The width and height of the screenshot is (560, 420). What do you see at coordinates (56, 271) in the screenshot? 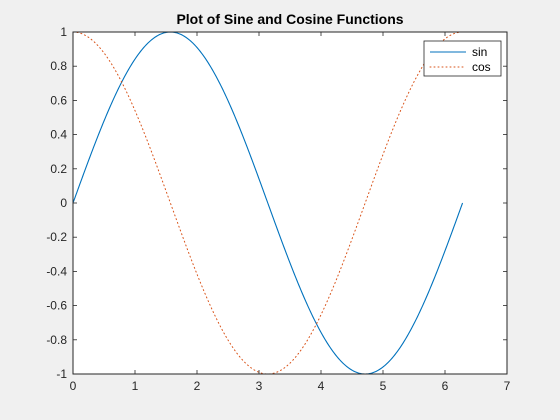
I see `y-tick-label: -0.4` at bounding box center [56, 271].